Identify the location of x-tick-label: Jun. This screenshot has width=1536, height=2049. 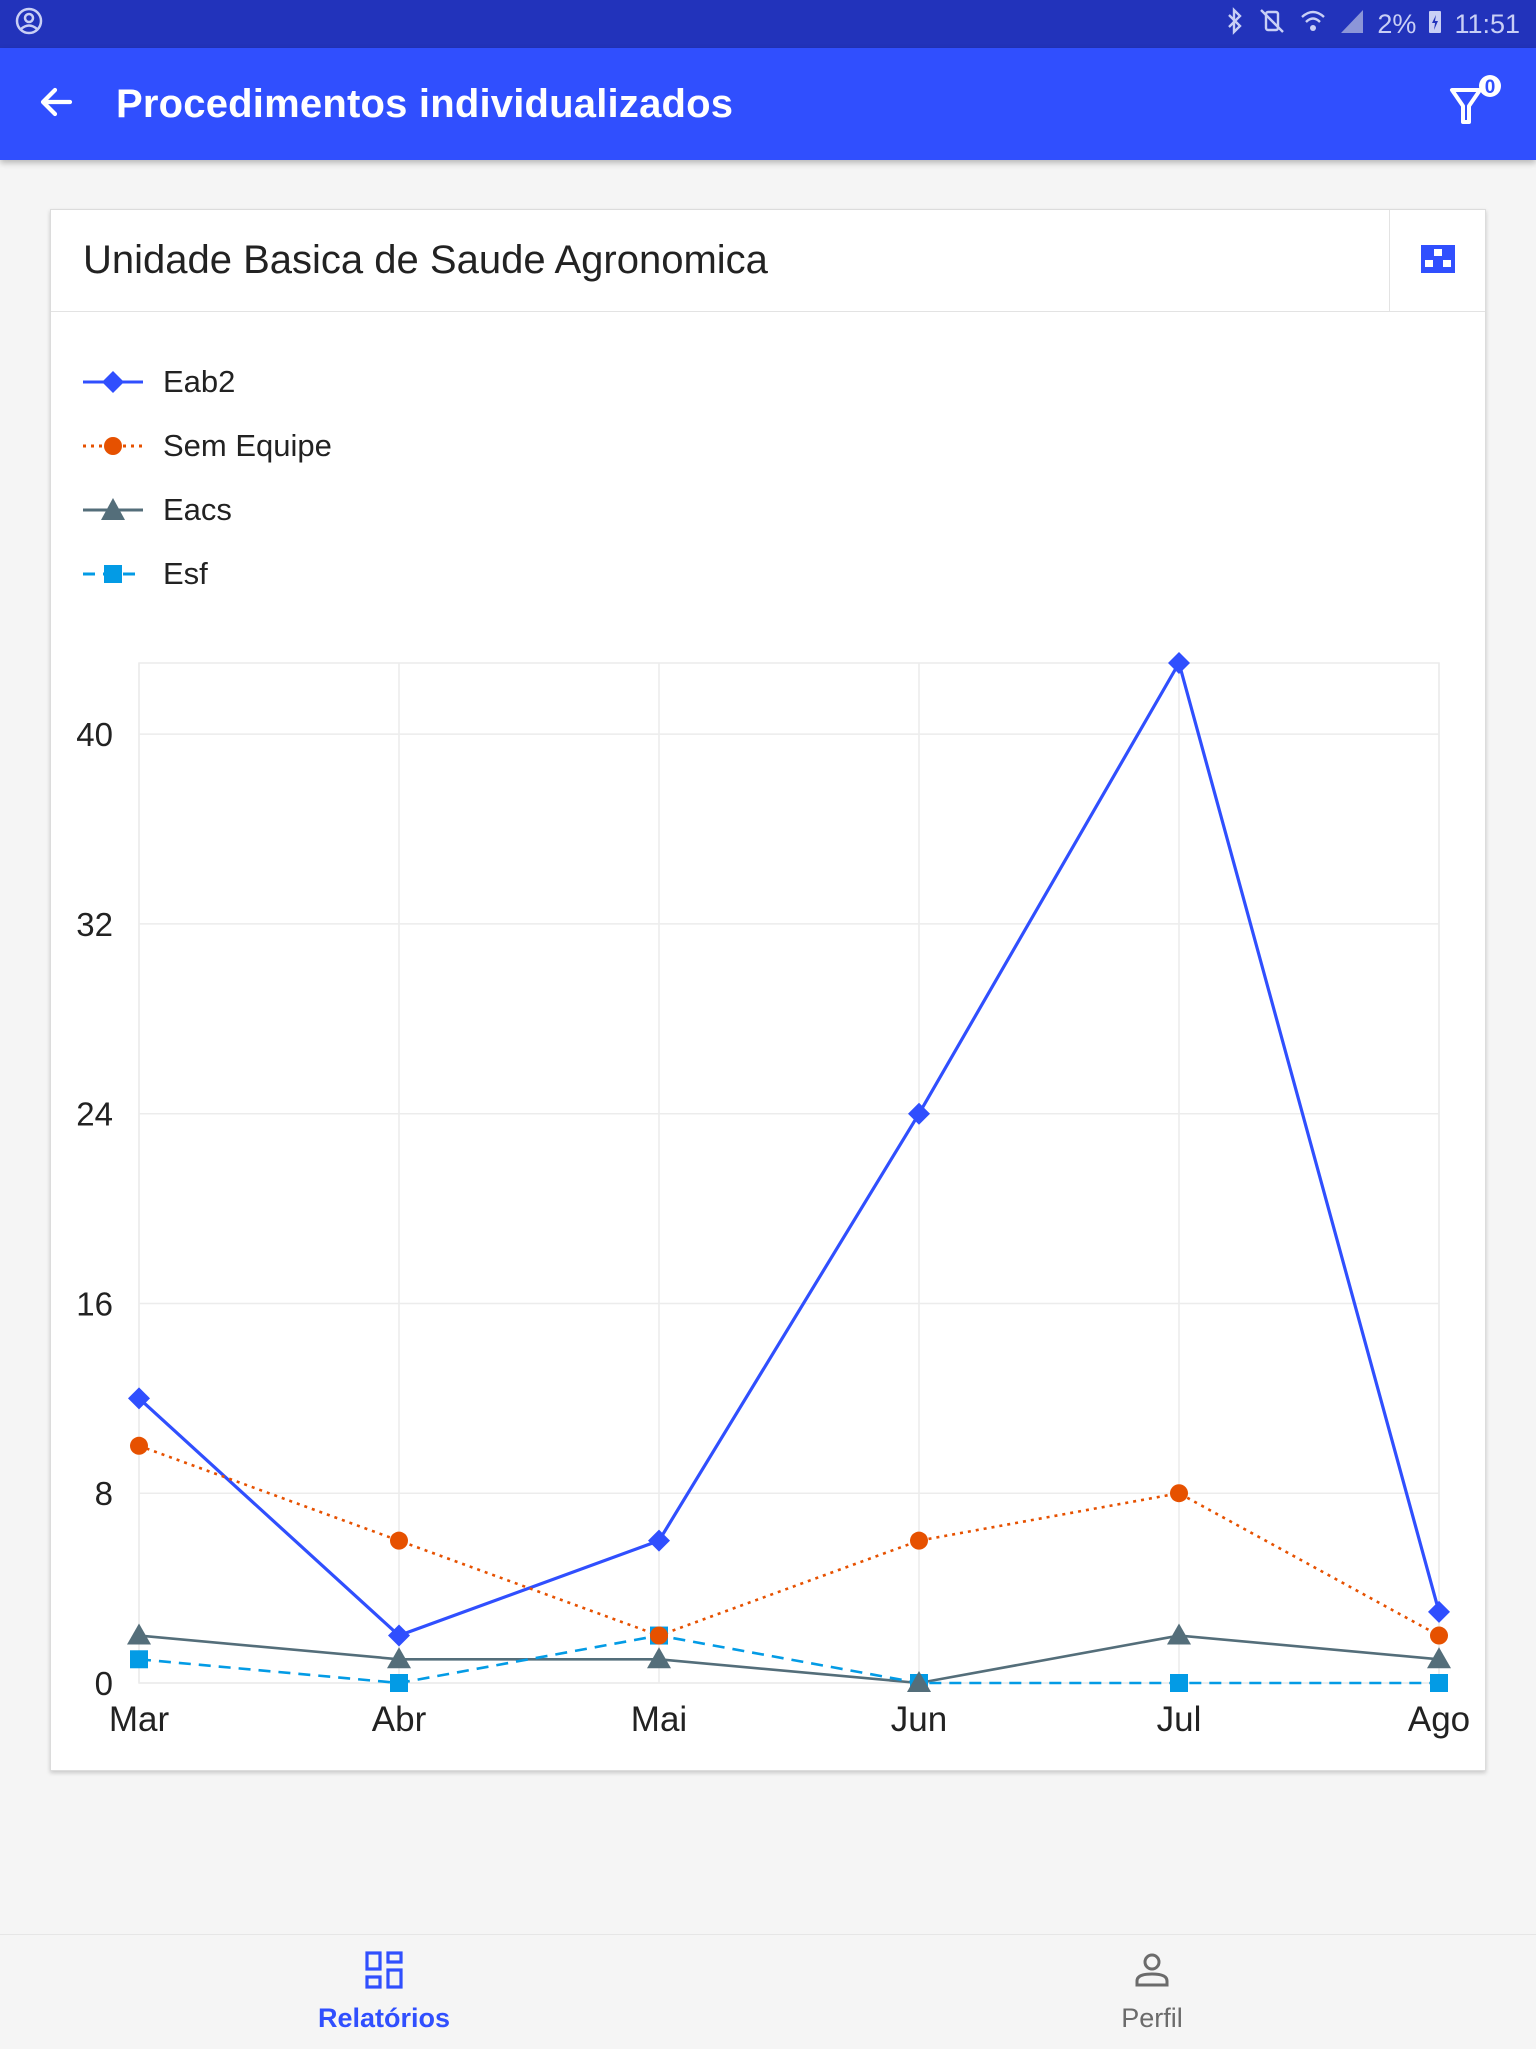
(919, 1719).